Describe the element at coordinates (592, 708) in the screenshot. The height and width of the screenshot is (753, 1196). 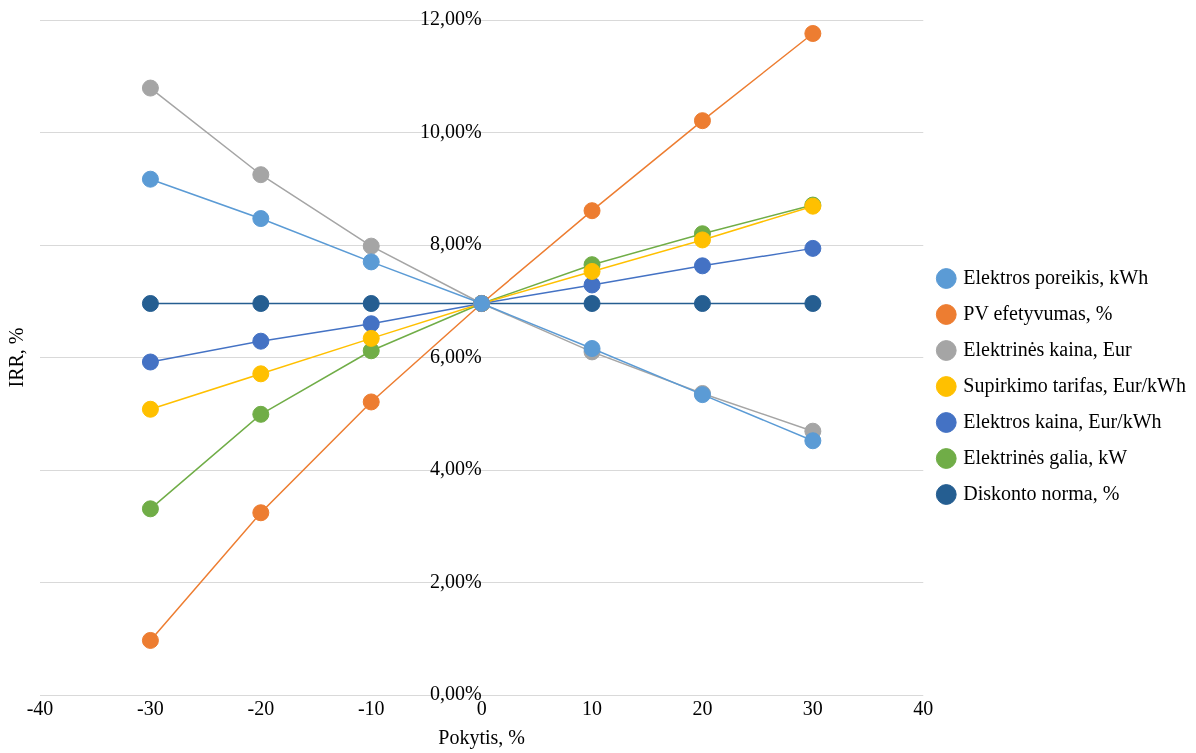
I see `x-tick-label: 10` at that location.